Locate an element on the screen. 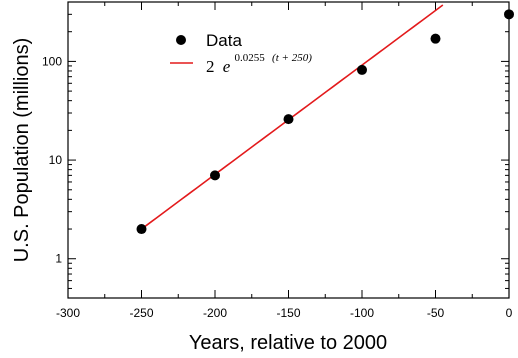  y-tick-label: 1 is located at coordinates (58, 259).